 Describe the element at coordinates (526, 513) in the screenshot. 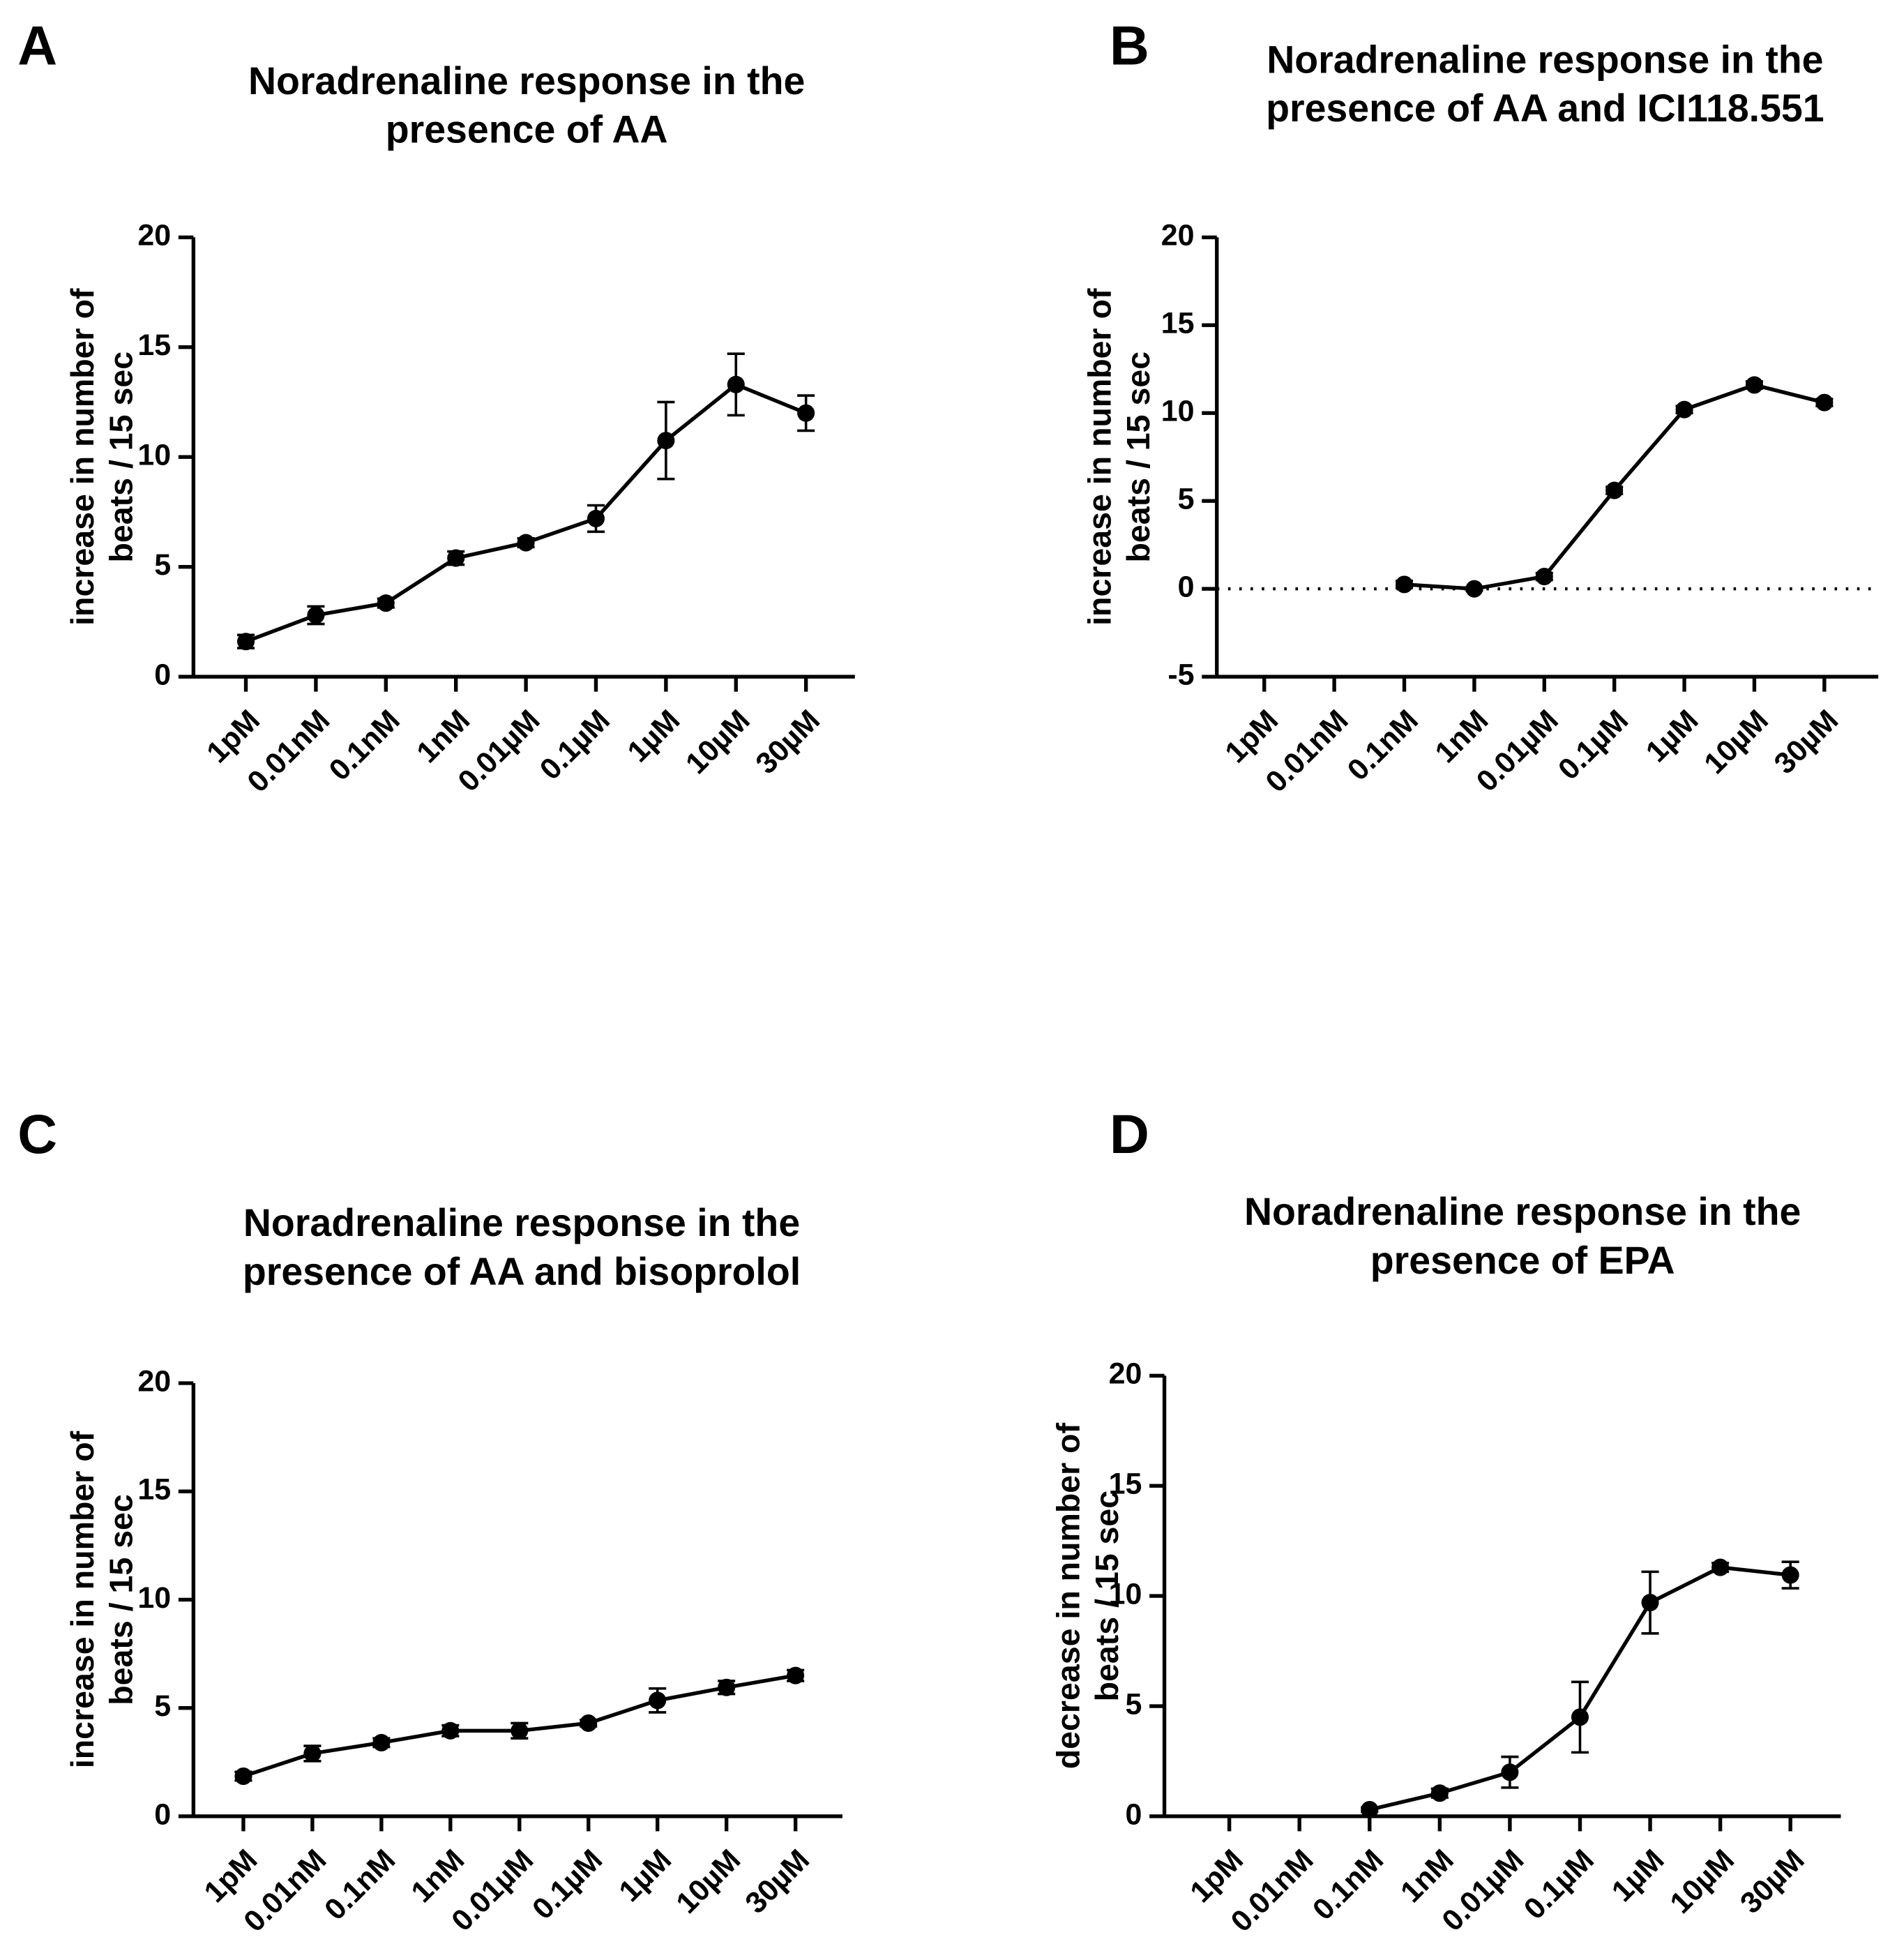

I see `data-line` at that location.